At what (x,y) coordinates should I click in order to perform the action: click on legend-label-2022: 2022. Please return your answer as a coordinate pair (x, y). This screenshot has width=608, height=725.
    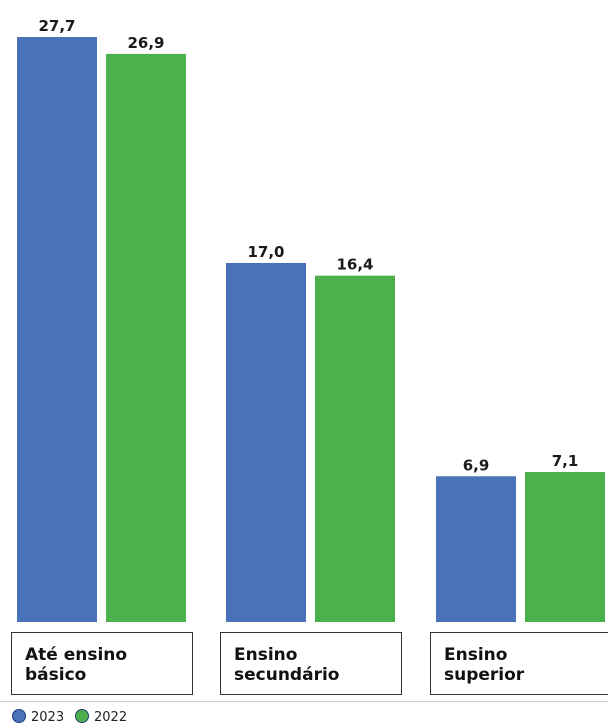
    Looking at the image, I should click on (110, 717).